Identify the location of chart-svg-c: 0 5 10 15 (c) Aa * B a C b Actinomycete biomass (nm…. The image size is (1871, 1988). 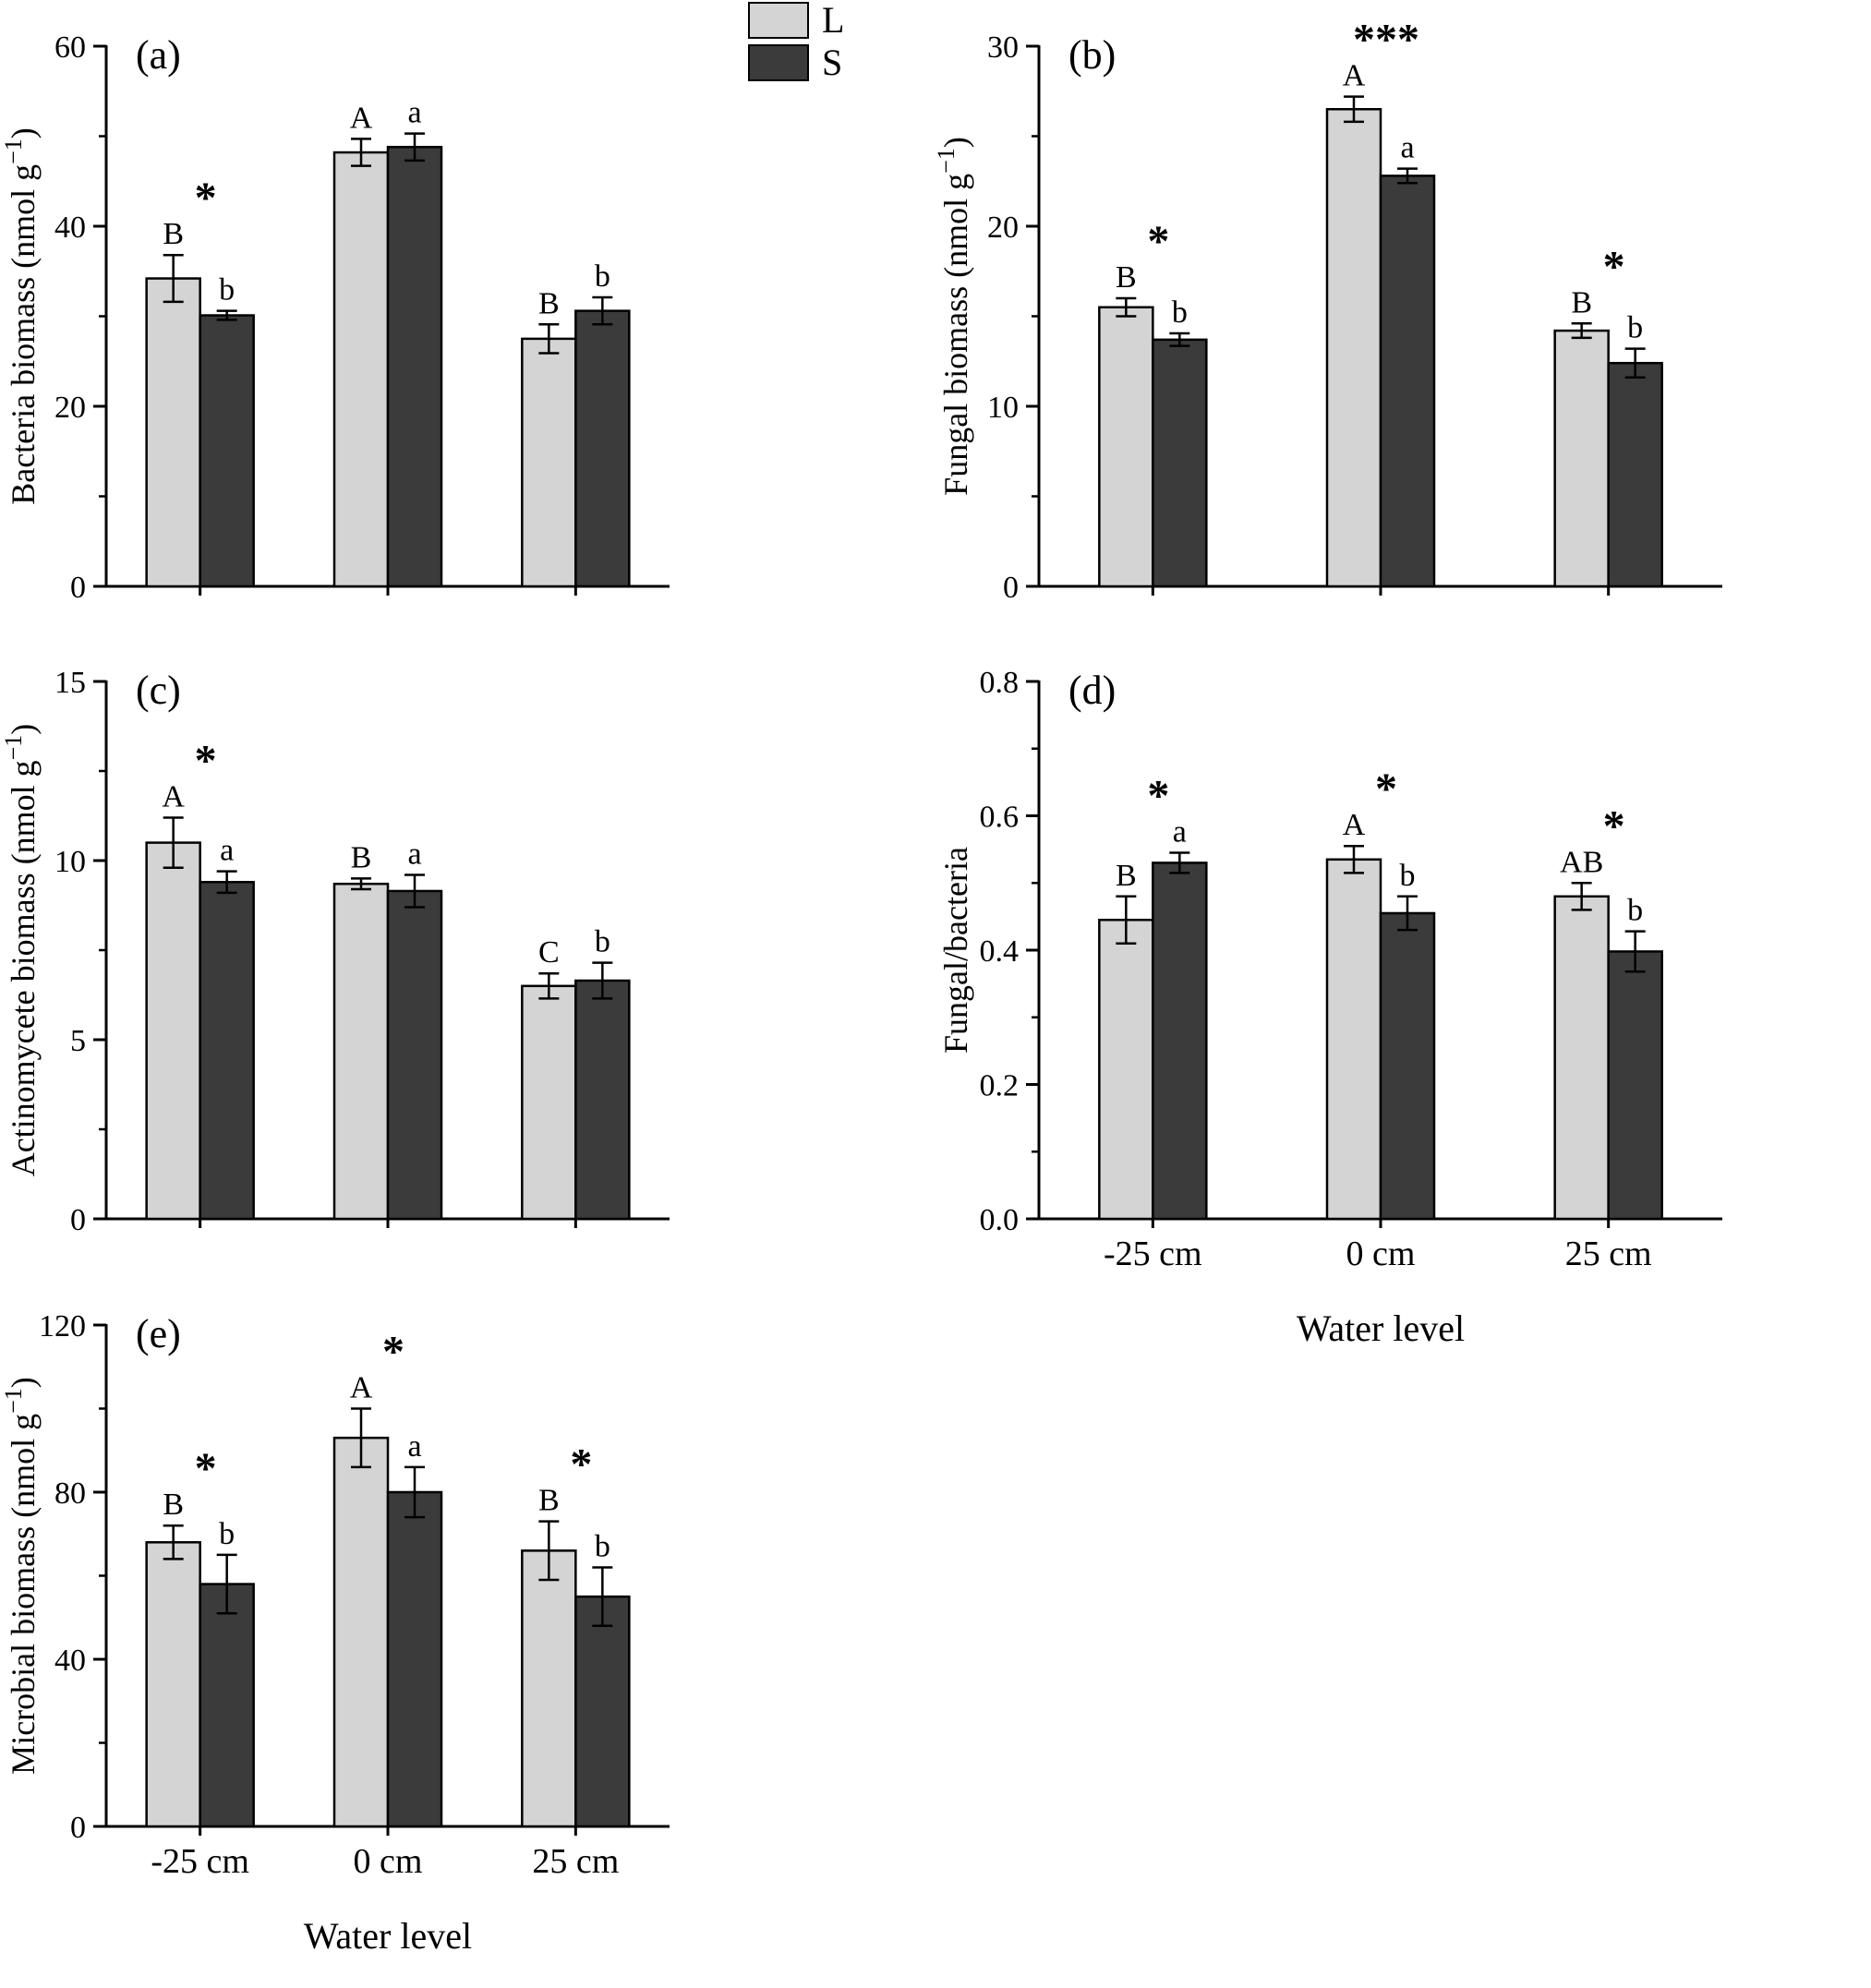
(335, 951).